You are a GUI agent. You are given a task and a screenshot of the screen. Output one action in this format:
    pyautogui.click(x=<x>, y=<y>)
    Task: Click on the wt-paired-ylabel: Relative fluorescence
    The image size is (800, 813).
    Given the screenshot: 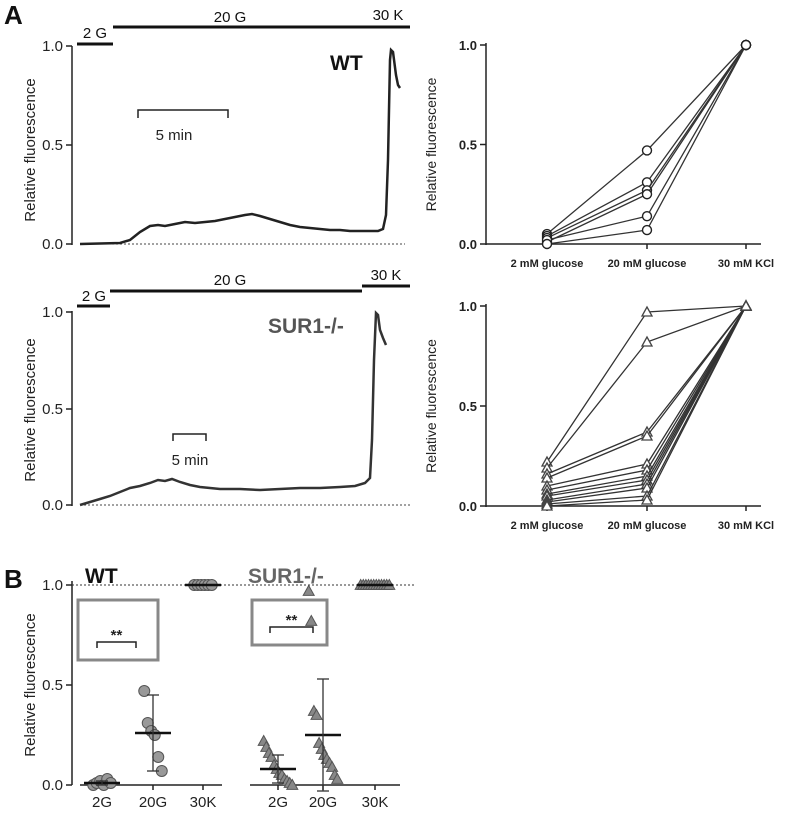 What is the action you would take?
    pyautogui.click(x=431, y=144)
    